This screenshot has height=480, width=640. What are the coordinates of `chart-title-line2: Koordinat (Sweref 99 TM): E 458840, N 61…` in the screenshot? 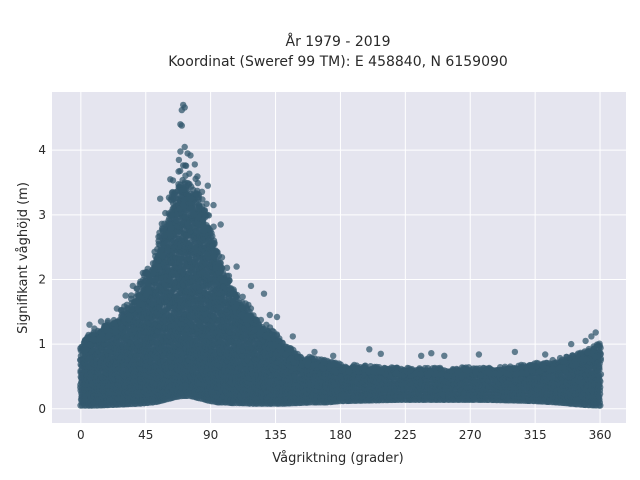 It's located at (338, 62).